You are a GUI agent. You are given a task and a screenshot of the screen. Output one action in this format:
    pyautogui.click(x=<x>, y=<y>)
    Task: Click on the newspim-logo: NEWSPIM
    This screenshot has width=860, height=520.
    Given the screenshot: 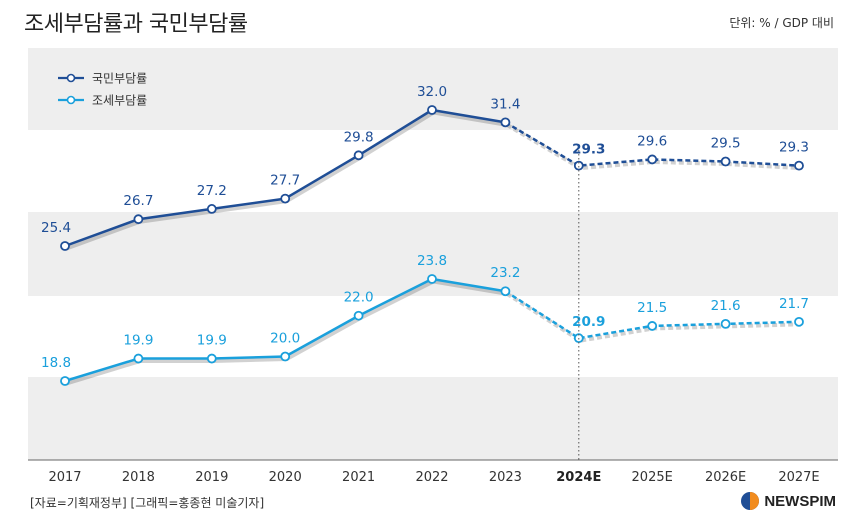 What is the action you would take?
    pyautogui.click(x=788, y=501)
    